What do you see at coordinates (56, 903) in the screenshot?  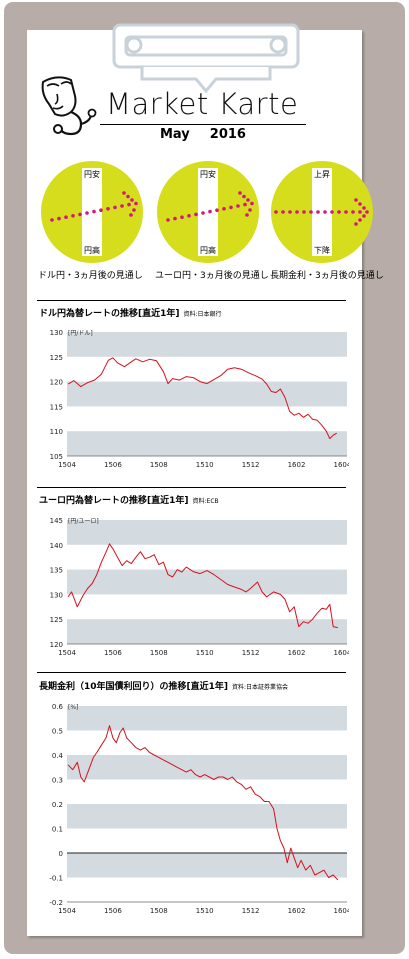 I see `y-tick-label: -0.2` at bounding box center [56, 903].